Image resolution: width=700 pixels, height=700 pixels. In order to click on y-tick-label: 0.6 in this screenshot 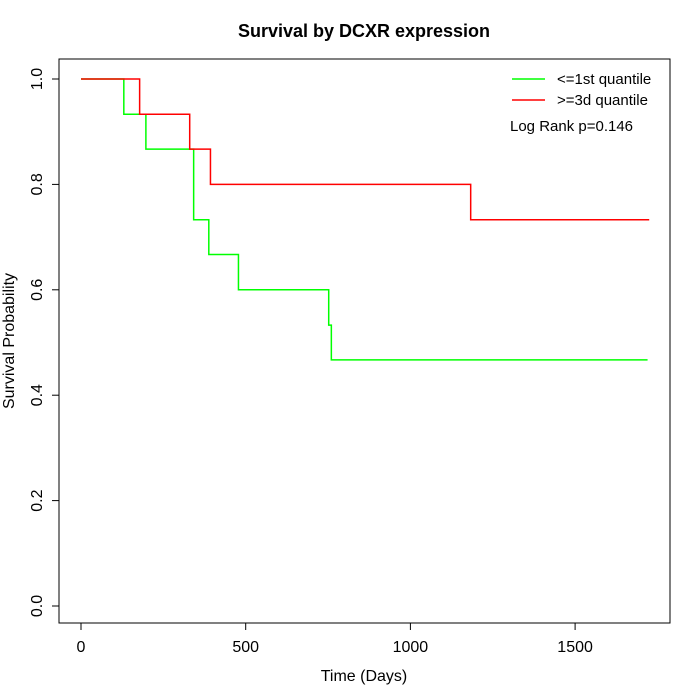, I will do `click(37, 290)`.